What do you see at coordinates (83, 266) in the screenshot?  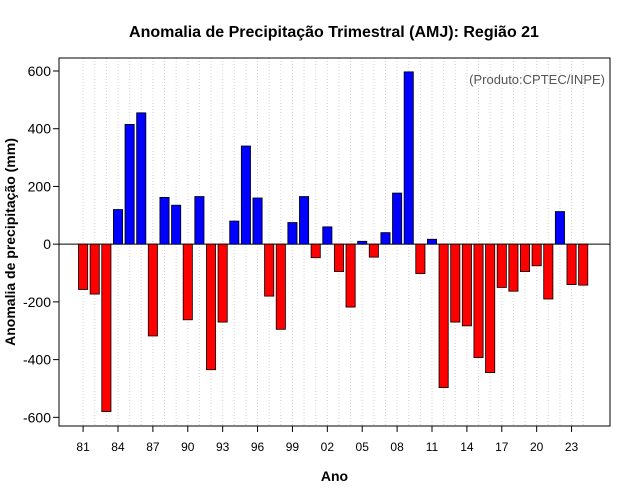 I see `bar-1981` at bounding box center [83, 266].